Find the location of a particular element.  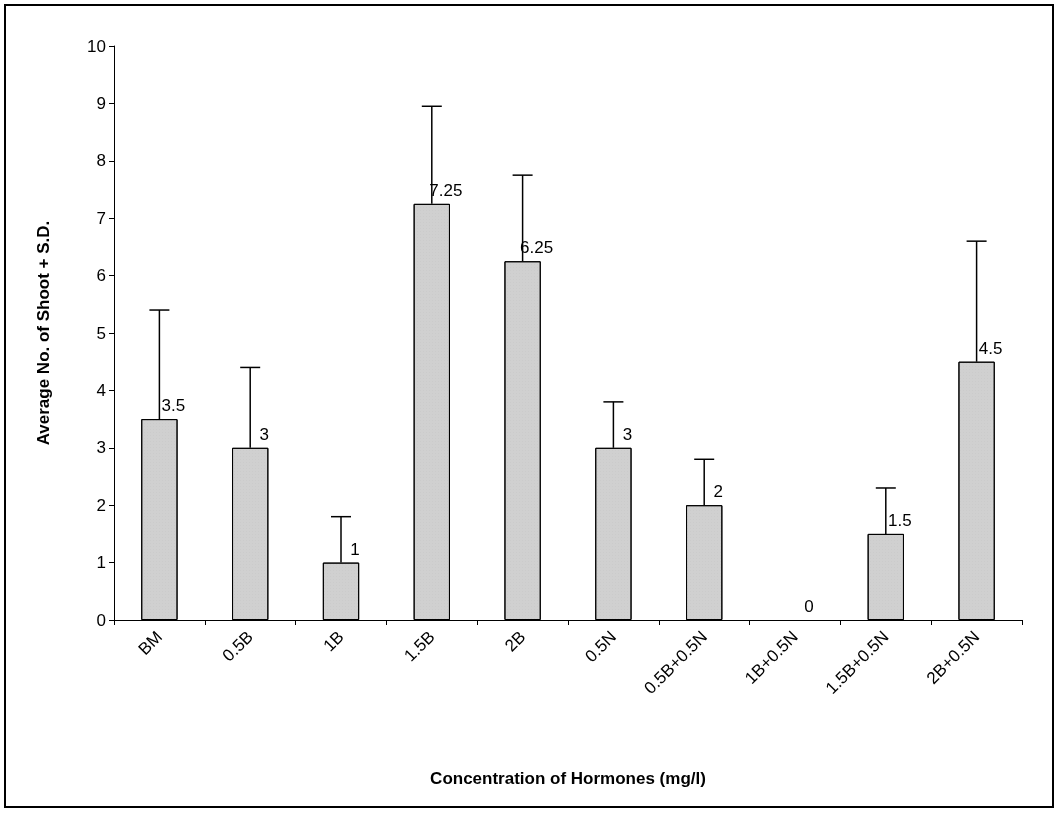

x-tick-label: 2B is located at coordinates (515, 641).